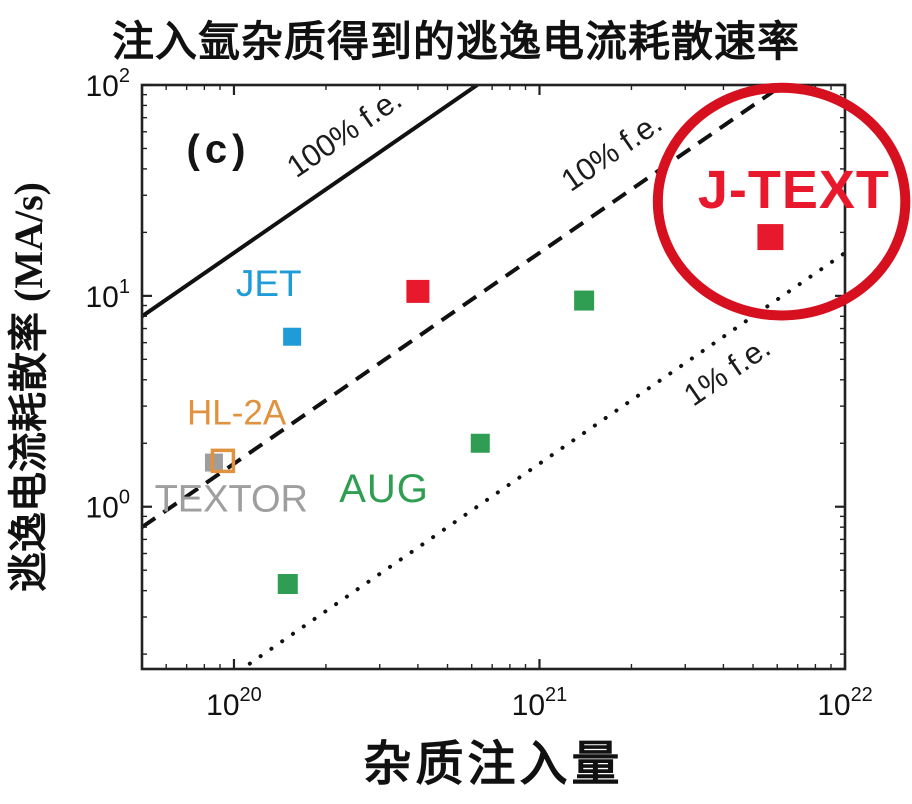 The height and width of the screenshot is (804, 912). What do you see at coordinates (344, 132) in the screenshot?
I see `guide-label-100-f-e-: 100% f.e.` at bounding box center [344, 132].